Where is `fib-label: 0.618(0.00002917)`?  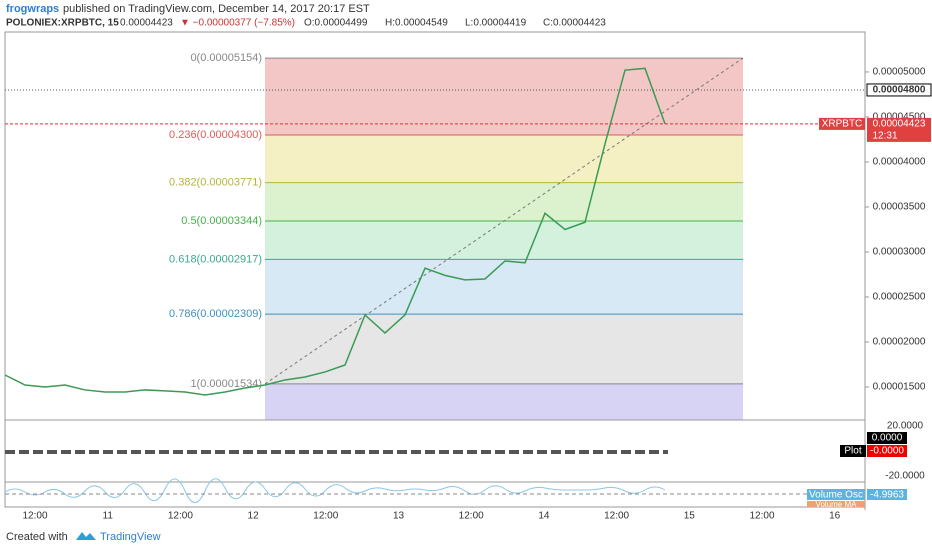 fib-label: 0.618(0.00002917) is located at coordinates (215, 259).